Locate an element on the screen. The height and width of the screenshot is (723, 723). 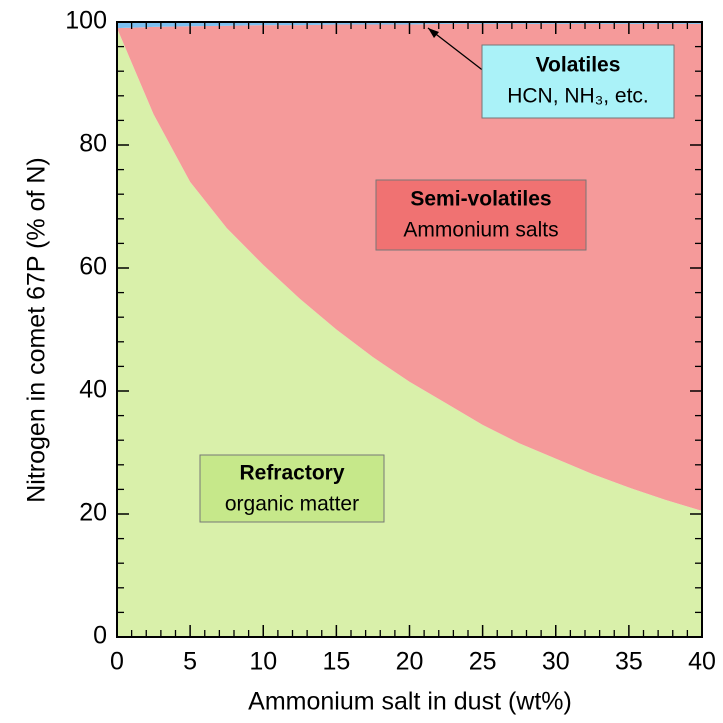
y-tick-label: 80 is located at coordinates (93, 144).